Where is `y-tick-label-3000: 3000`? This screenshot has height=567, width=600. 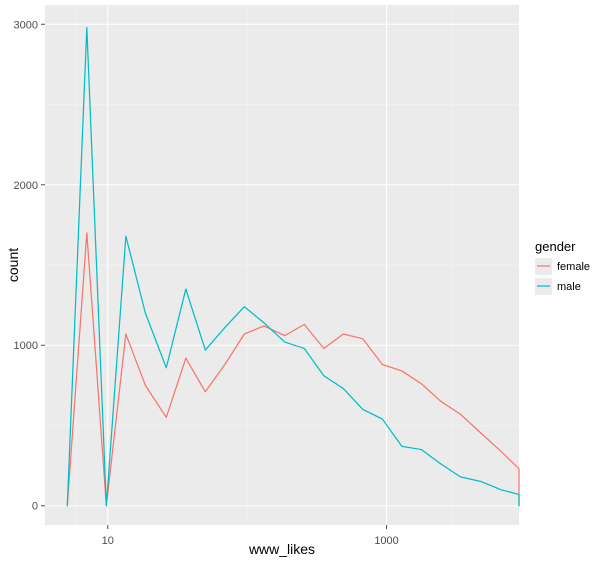
y-tick-label-3000: 3000 is located at coordinates (26, 25).